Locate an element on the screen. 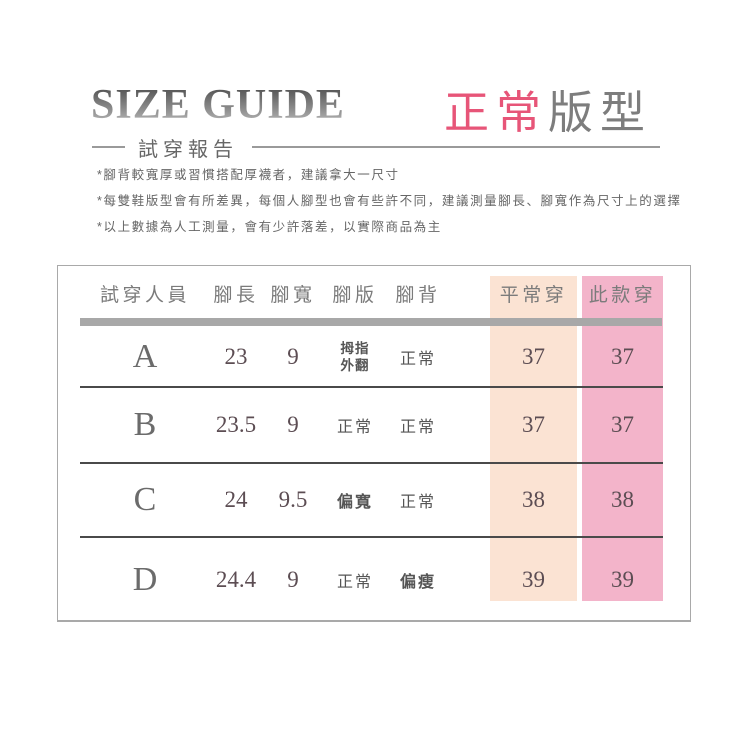  note-line: *腳背較寬厚或習慣搭配厚襪者，建議拿大一尺寸 is located at coordinates (248, 175).